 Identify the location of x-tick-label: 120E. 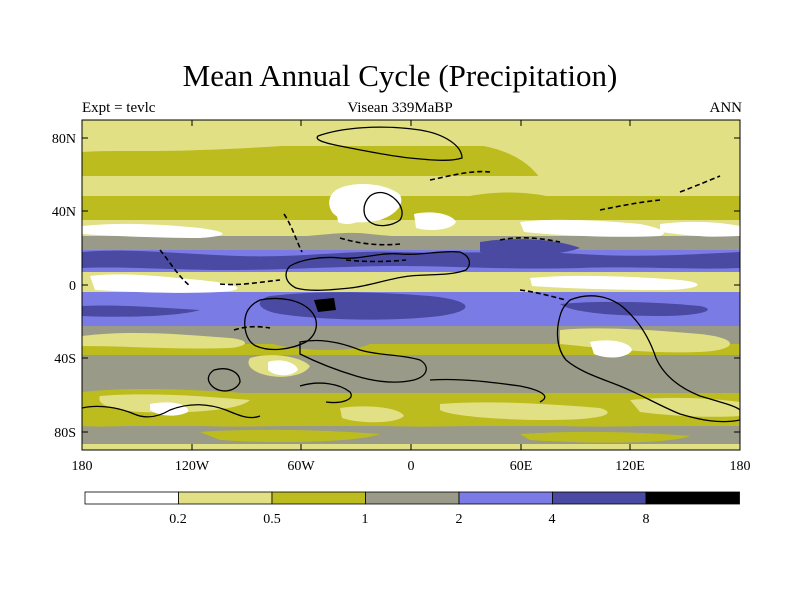
(630, 466).